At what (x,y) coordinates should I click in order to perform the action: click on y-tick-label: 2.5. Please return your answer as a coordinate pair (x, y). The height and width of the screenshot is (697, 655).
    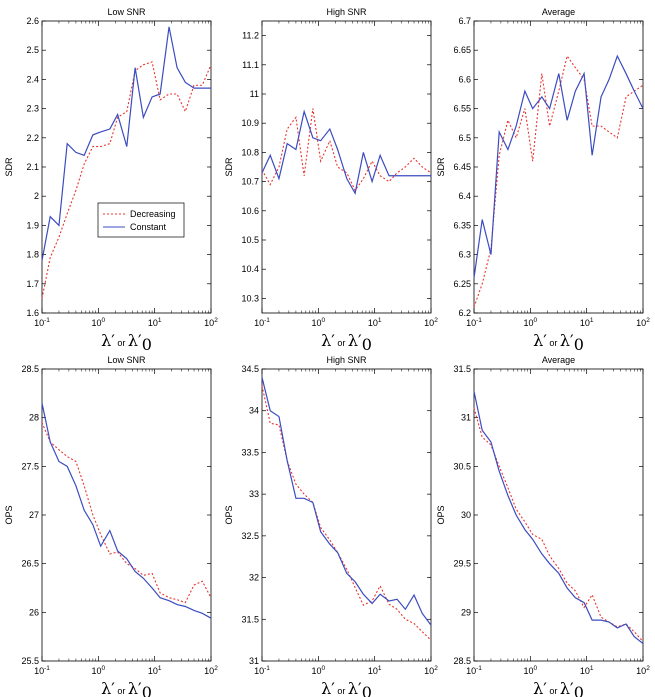
    Looking at the image, I should click on (32, 50).